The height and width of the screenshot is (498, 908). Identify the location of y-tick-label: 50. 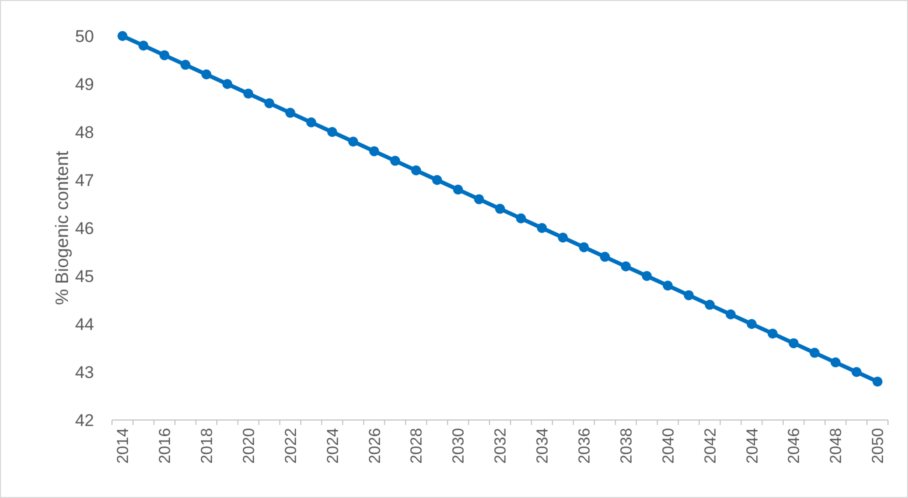
(84, 36).